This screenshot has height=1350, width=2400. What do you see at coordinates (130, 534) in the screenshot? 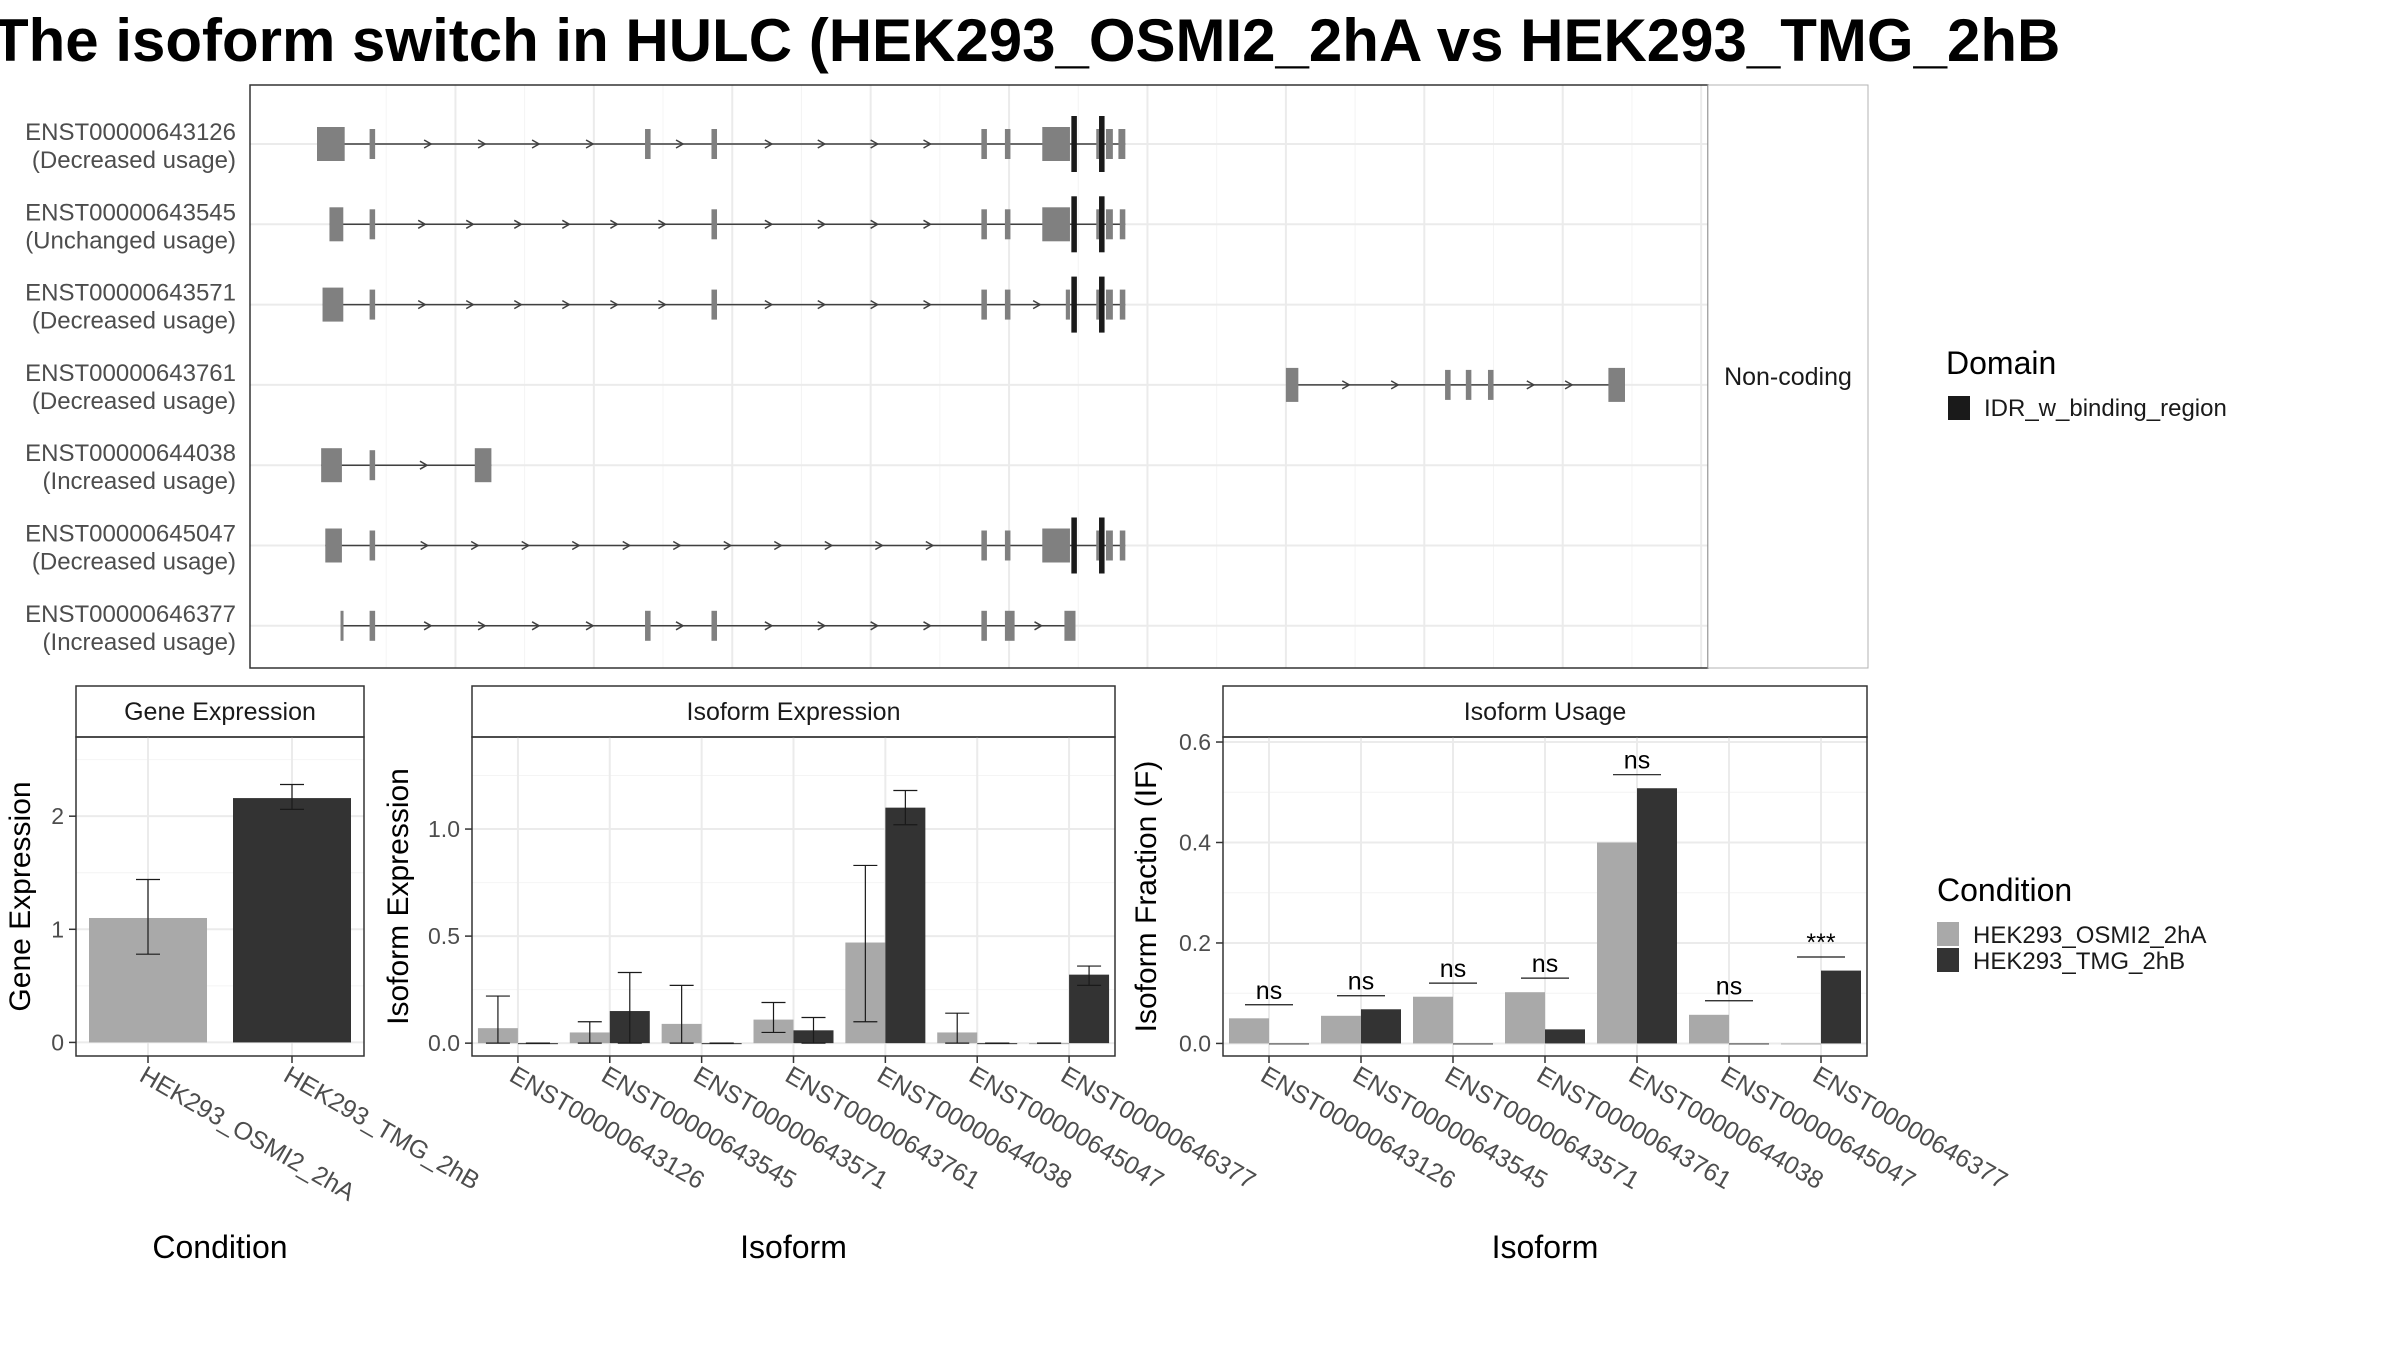
I see `transcript-id-label: ENST00000645047` at bounding box center [130, 534].